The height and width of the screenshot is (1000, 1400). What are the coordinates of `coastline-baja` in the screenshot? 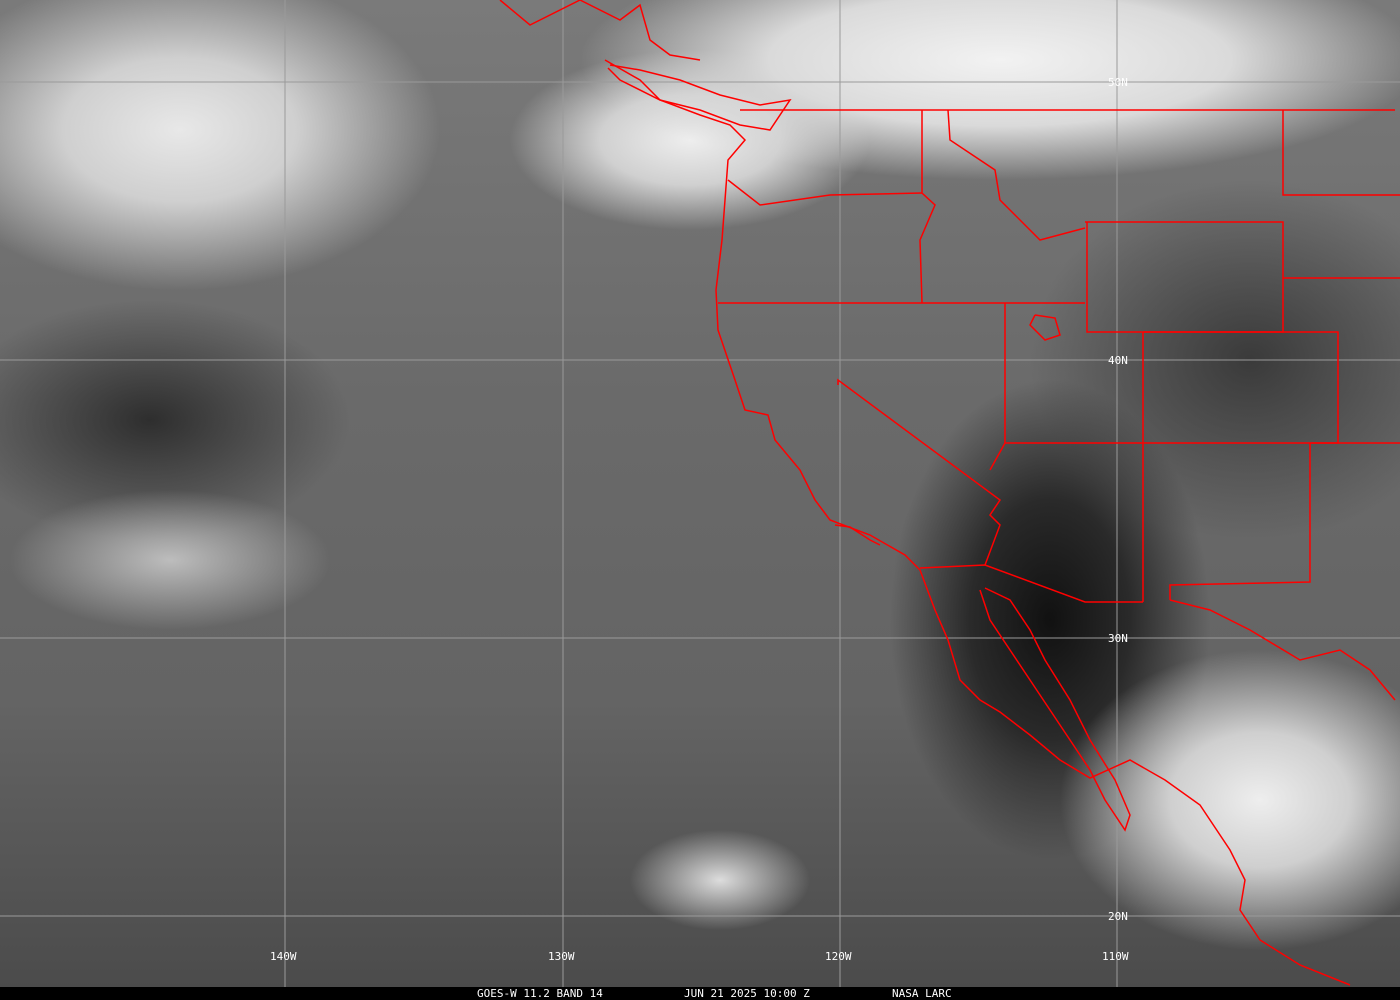 It's located at (1055, 709).